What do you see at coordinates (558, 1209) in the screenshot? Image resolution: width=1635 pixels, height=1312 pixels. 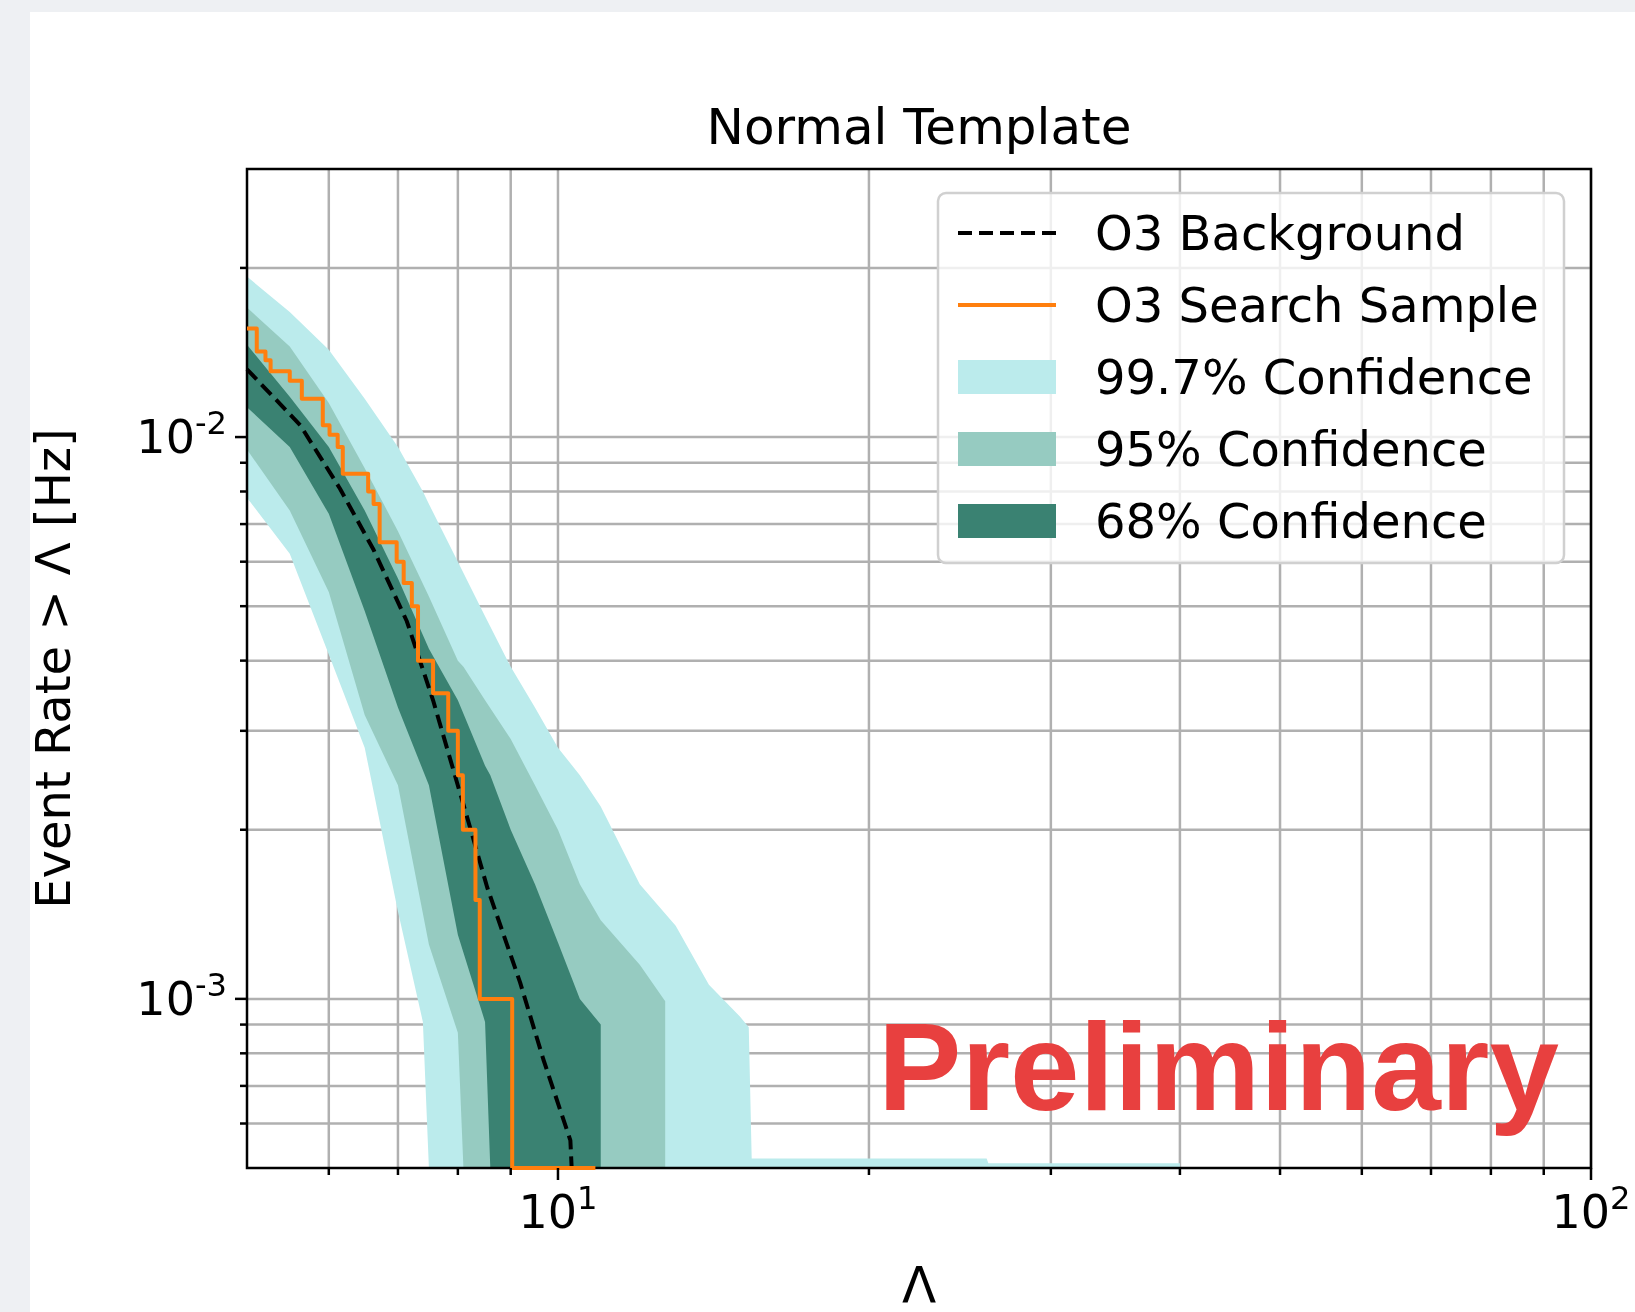 I see `x-tick-label: 10$^{1}$` at bounding box center [558, 1209].